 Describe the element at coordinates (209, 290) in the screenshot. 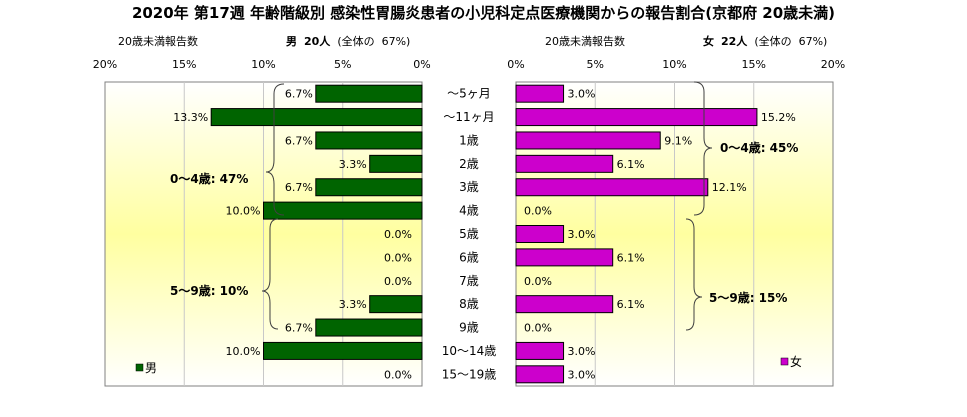

I see `left-group-5-9-label: 5～9歳: 10%` at that location.